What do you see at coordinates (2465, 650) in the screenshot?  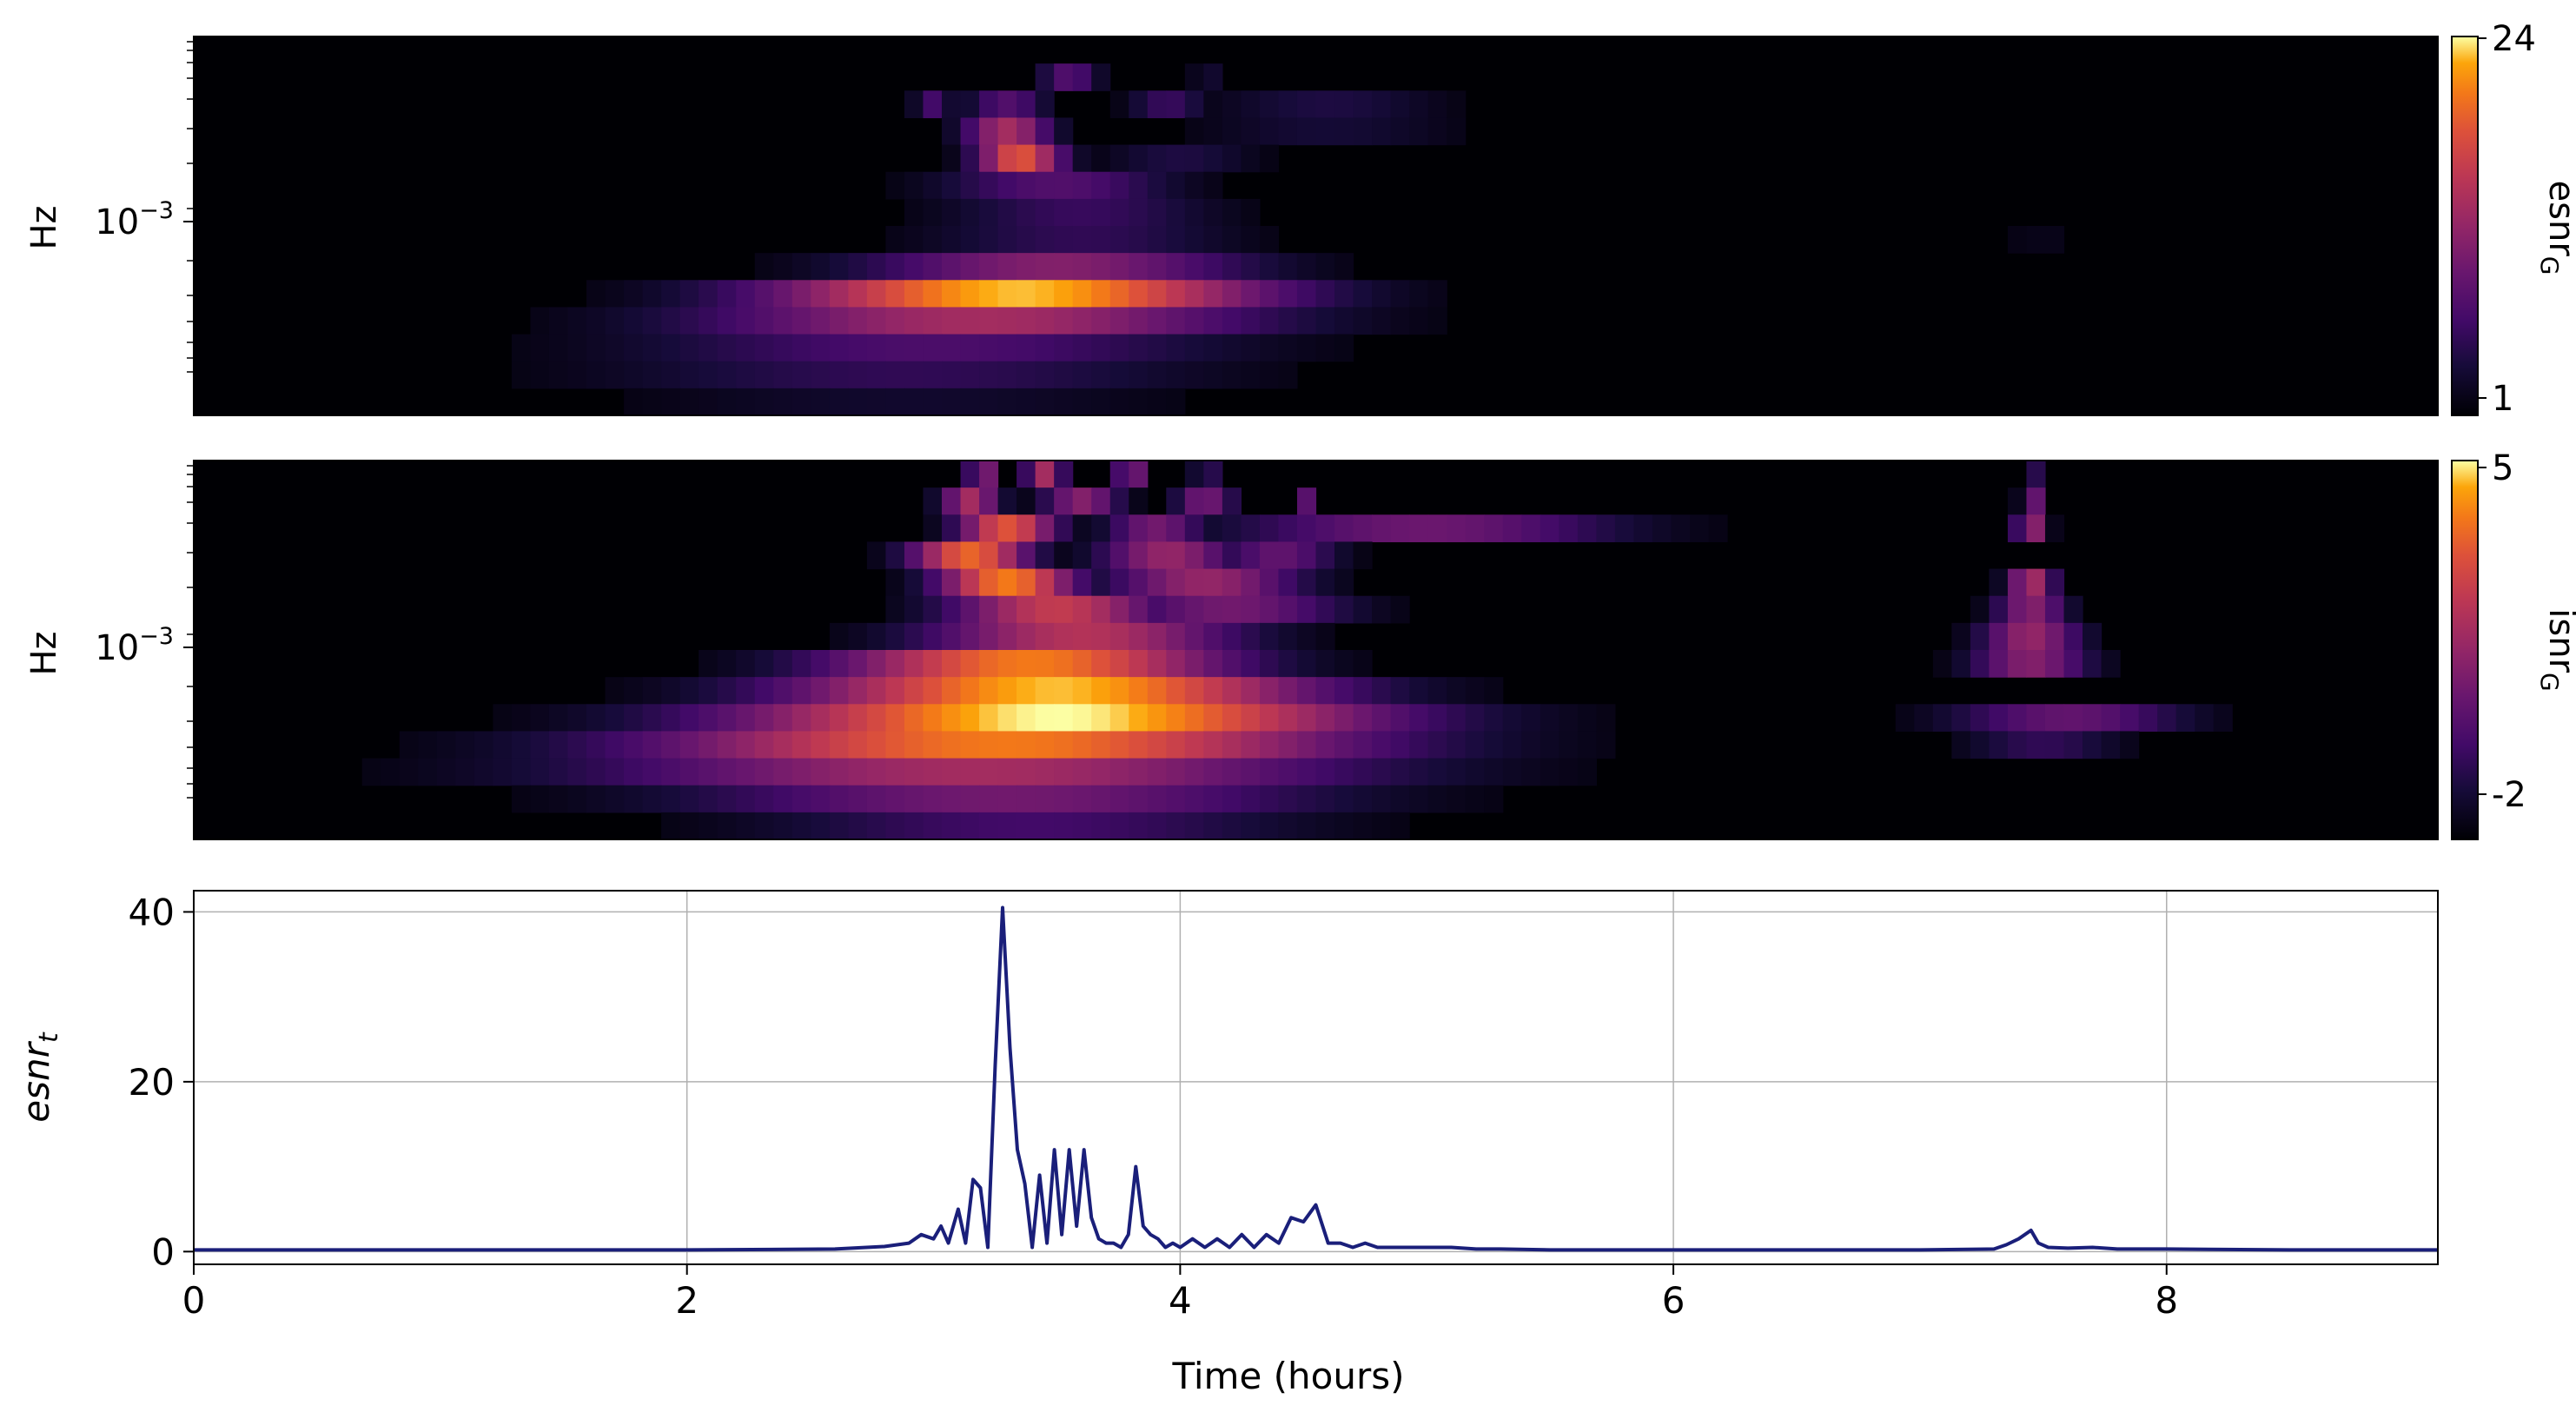 I see `colorbar` at bounding box center [2465, 650].